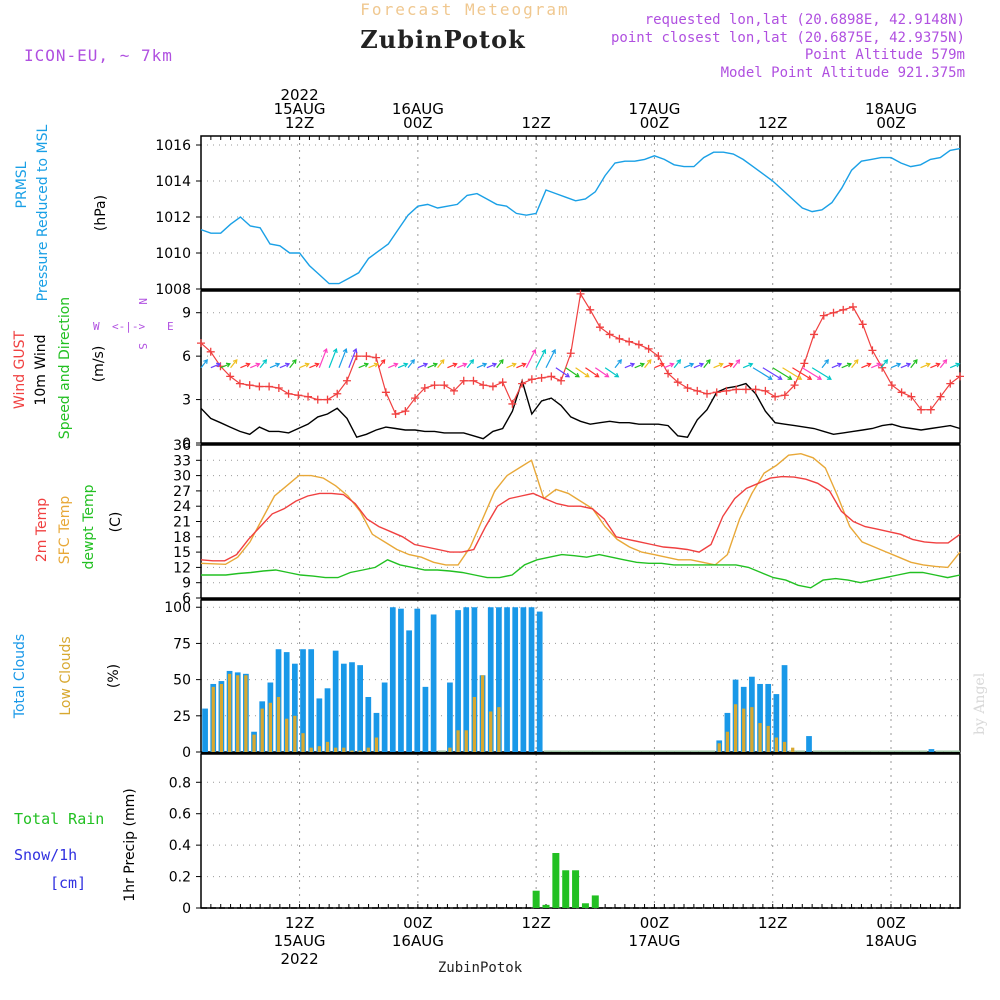  Describe the element at coordinates (299, 95) in the screenshot. I see `top-time-label: 2022` at that location.